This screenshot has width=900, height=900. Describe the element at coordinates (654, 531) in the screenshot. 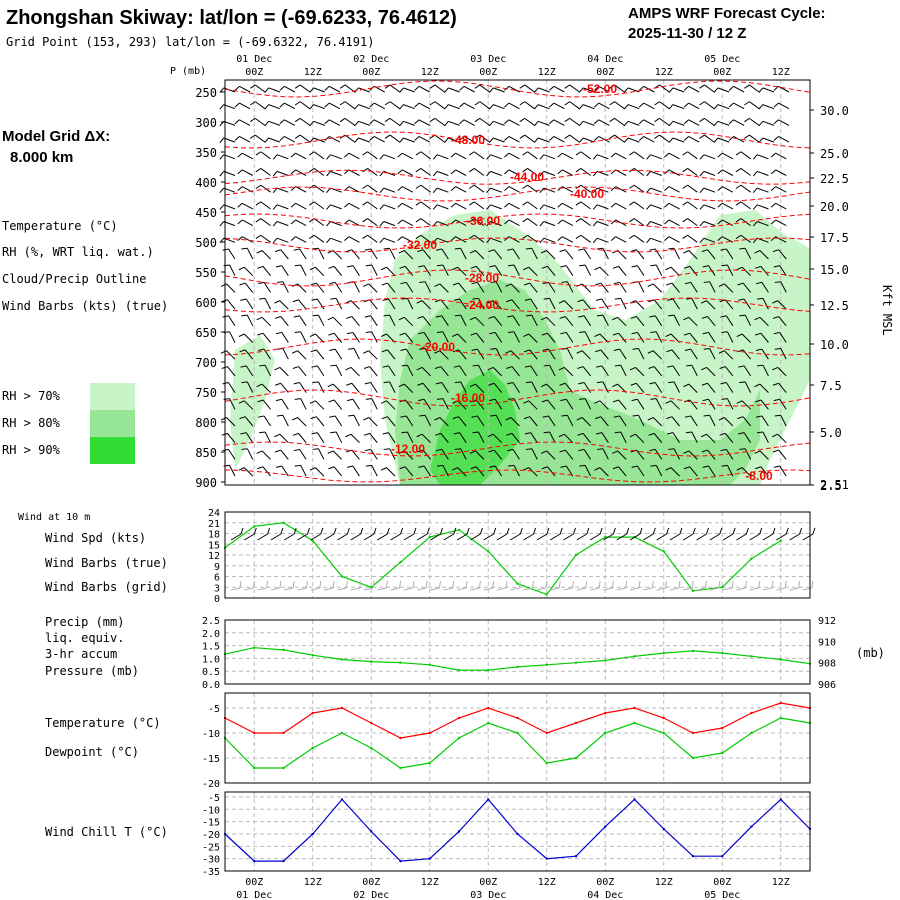

I see `wind-barb-true-flag` at that location.